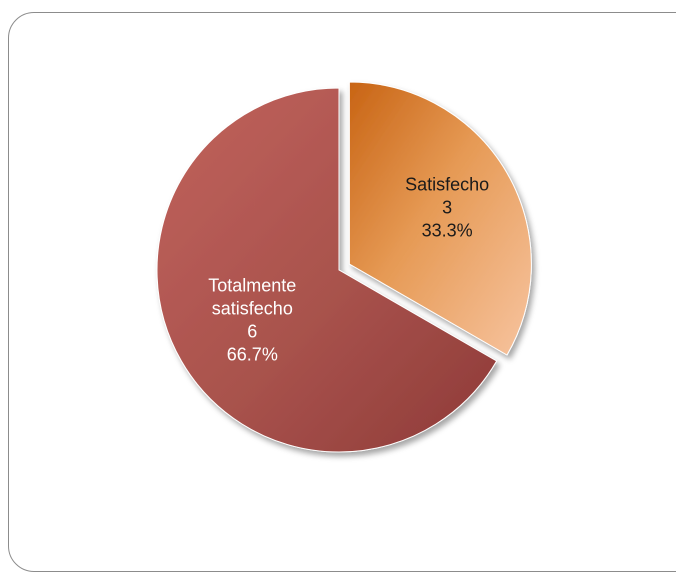  I want to click on slice-value-label: 3, so click(447, 208).